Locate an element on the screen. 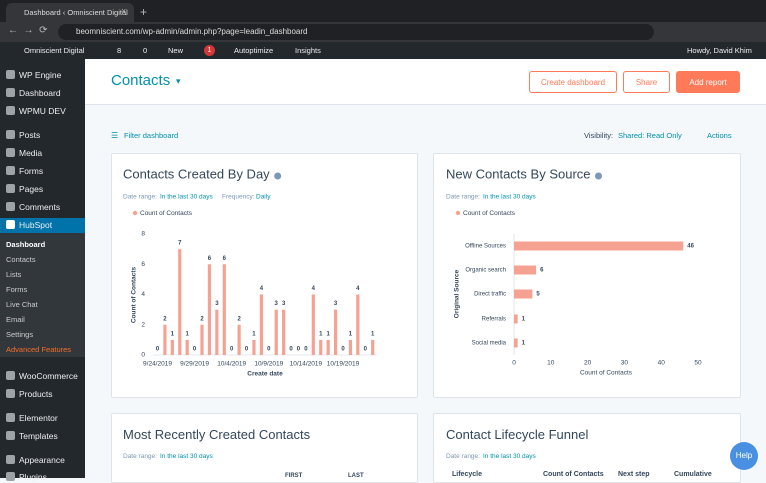 The height and width of the screenshot is (483, 766). submenu-item: Lists is located at coordinates (14, 274).